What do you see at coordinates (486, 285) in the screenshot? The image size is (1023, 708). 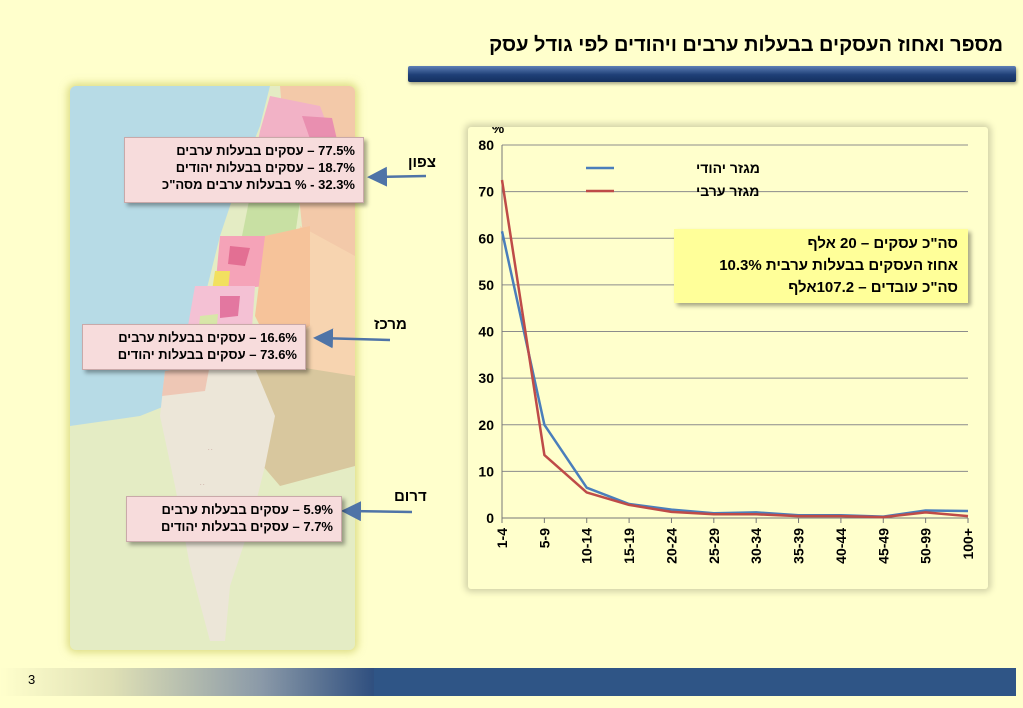 I see `y-tick-label: 50` at bounding box center [486, 285].